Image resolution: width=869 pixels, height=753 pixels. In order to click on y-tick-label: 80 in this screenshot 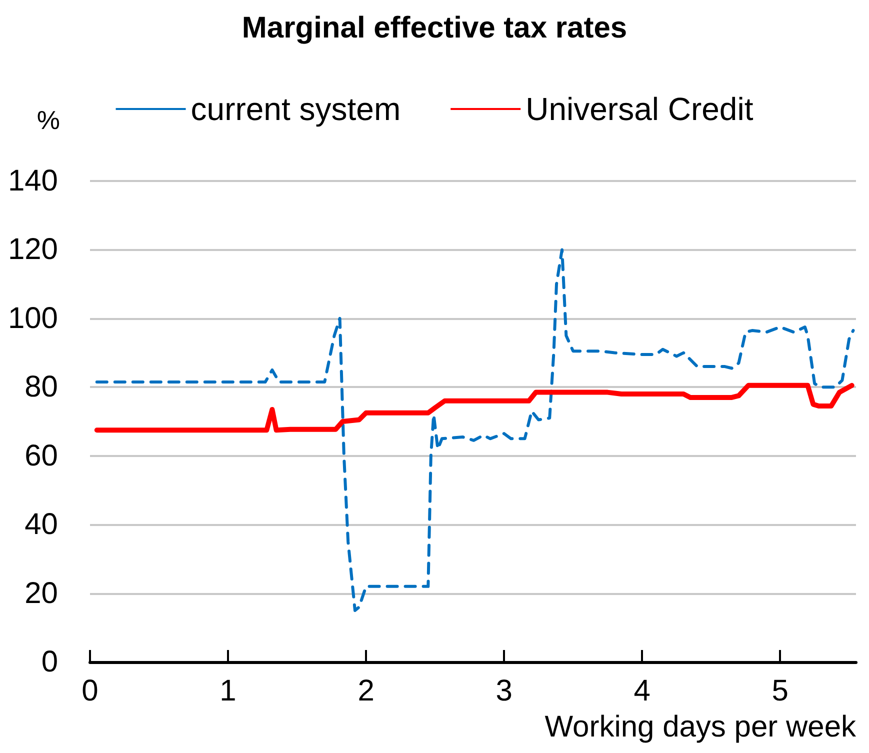, I will do `click(41, 387)`.